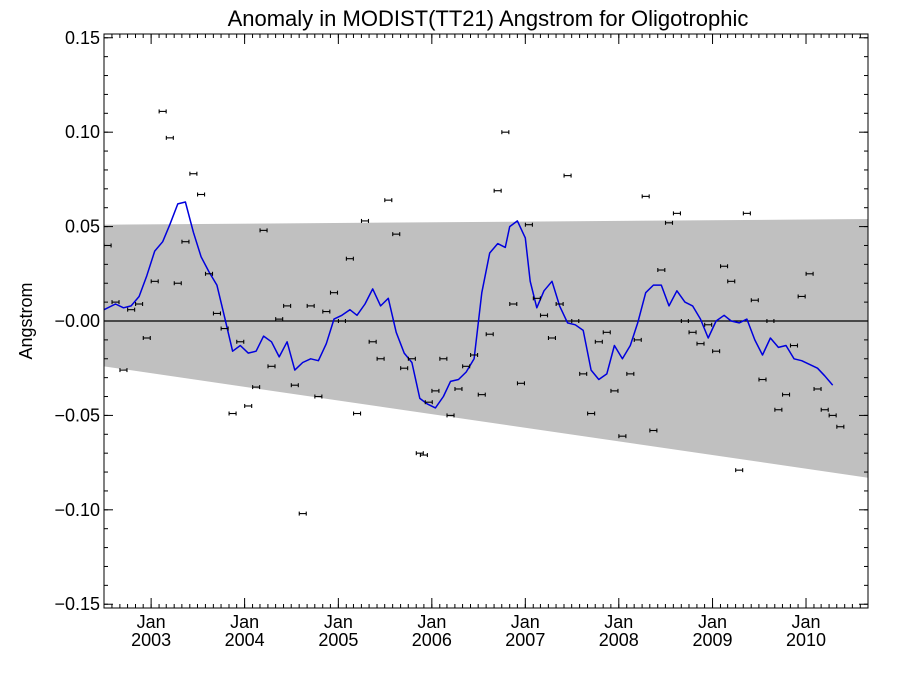 The width and height of the screenshot is (900, 675). Describe the element at coordinates (151, 640) in the screenshot. I see `x-tick-label-year: 2003` at that location.